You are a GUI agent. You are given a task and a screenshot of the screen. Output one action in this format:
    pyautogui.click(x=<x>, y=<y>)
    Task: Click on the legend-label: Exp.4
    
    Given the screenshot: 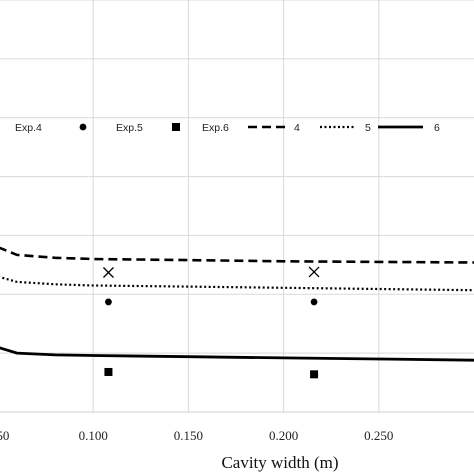 What is the action you would take?
    pyautogui.click(x=28, y=128)
    